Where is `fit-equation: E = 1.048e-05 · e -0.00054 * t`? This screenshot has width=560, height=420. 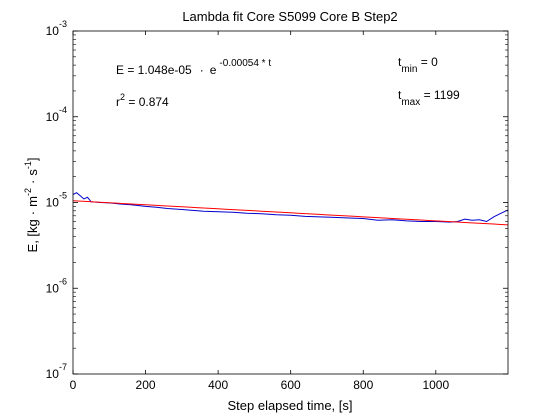
fit-equation: E = 1.048e-05 · e -0.00054 * t is located at coordinates (193, 67).